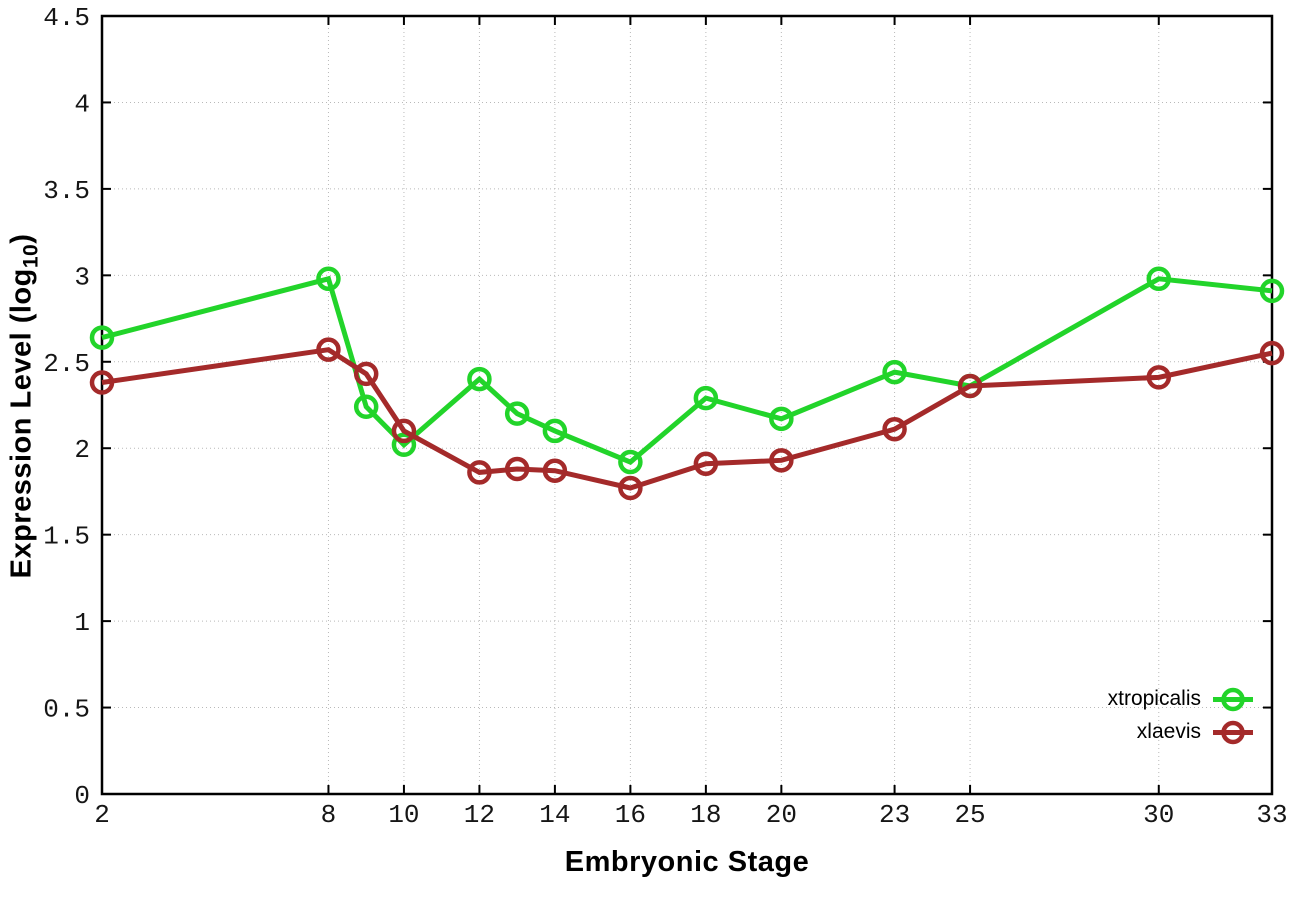 This screenshot has width=1296, height=907. I want to click on y-tick-label: 1.5, so click(66, 537).